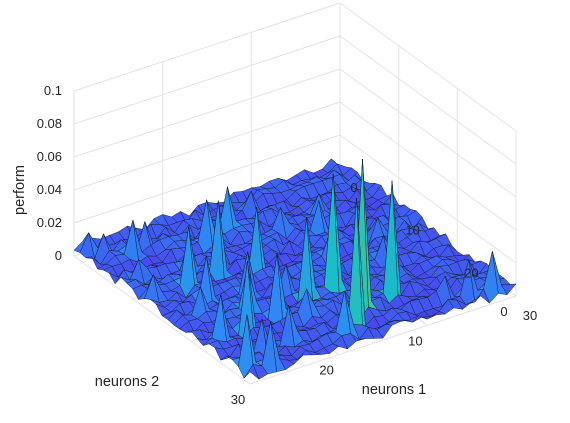 This screenshot has width=570, height=423. What do you see at coordinates (49, 189) in the screenshot?
I see `z-tick-label: 0.04` at bounding box center [49, 189].